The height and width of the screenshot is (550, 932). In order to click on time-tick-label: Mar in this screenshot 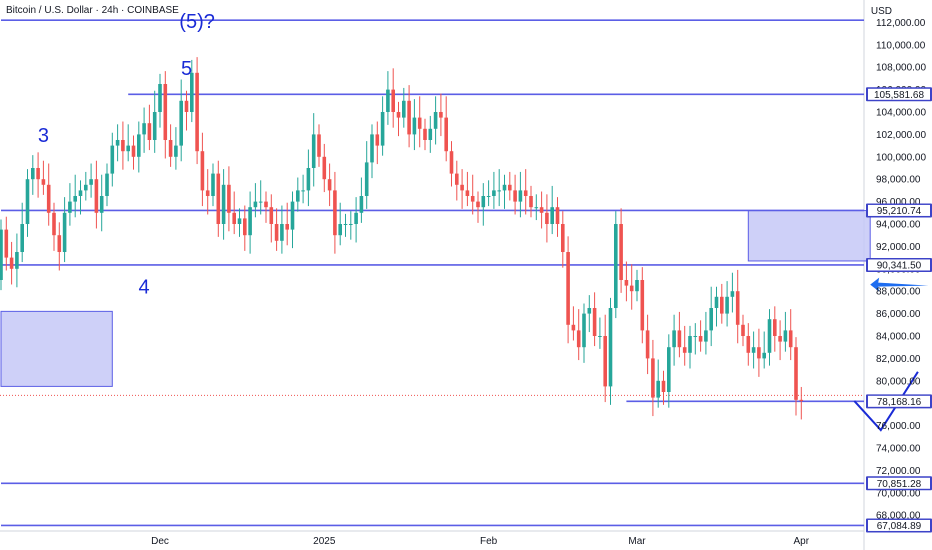, I will do `click(637, 541)`.